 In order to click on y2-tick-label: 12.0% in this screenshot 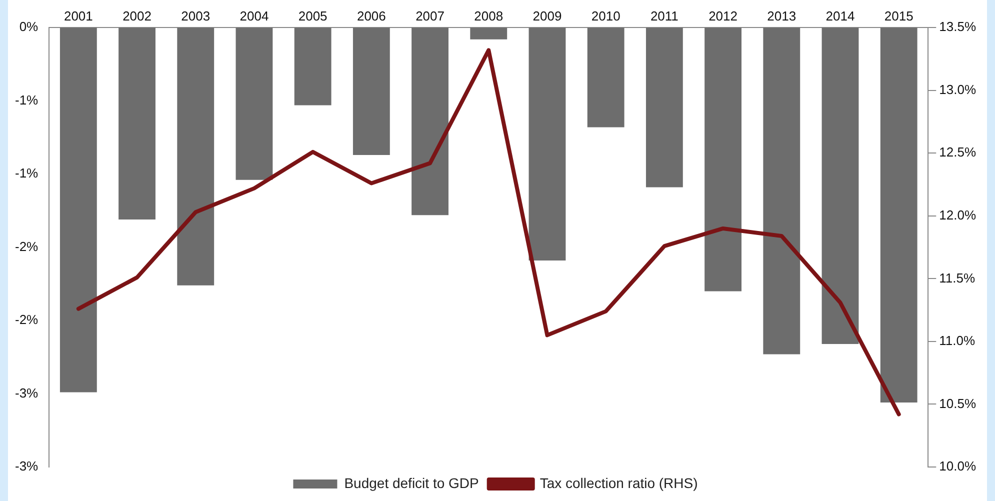, I will do `click(957, 214)`.